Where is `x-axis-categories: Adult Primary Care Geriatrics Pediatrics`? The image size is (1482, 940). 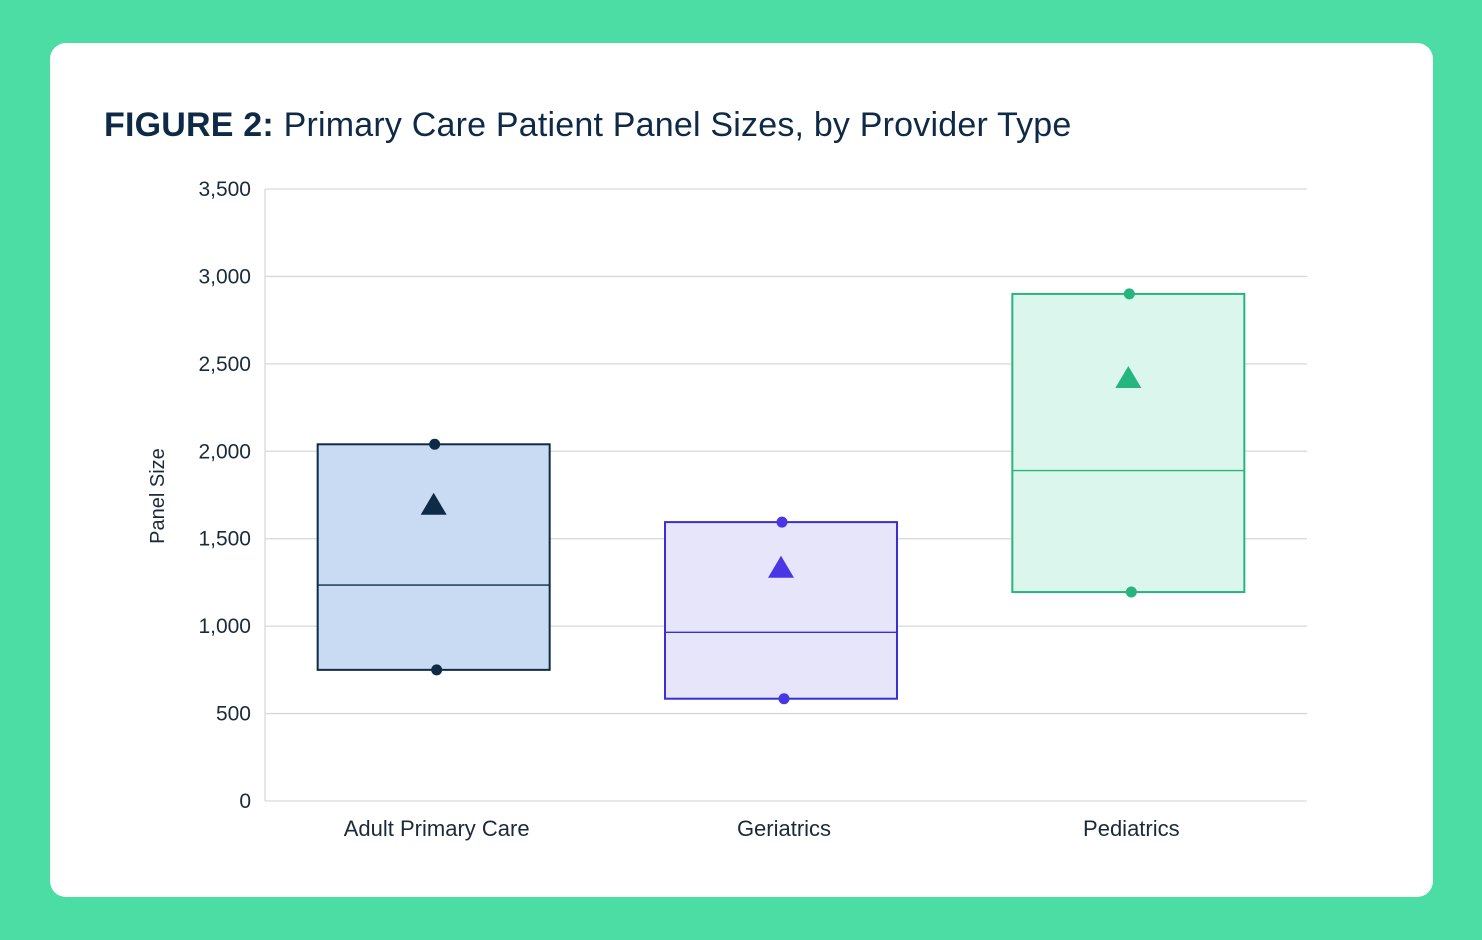 x-axis-categories: Adult Primary Care Geriatrics Pediatrics is located at coordinates (762, 828).